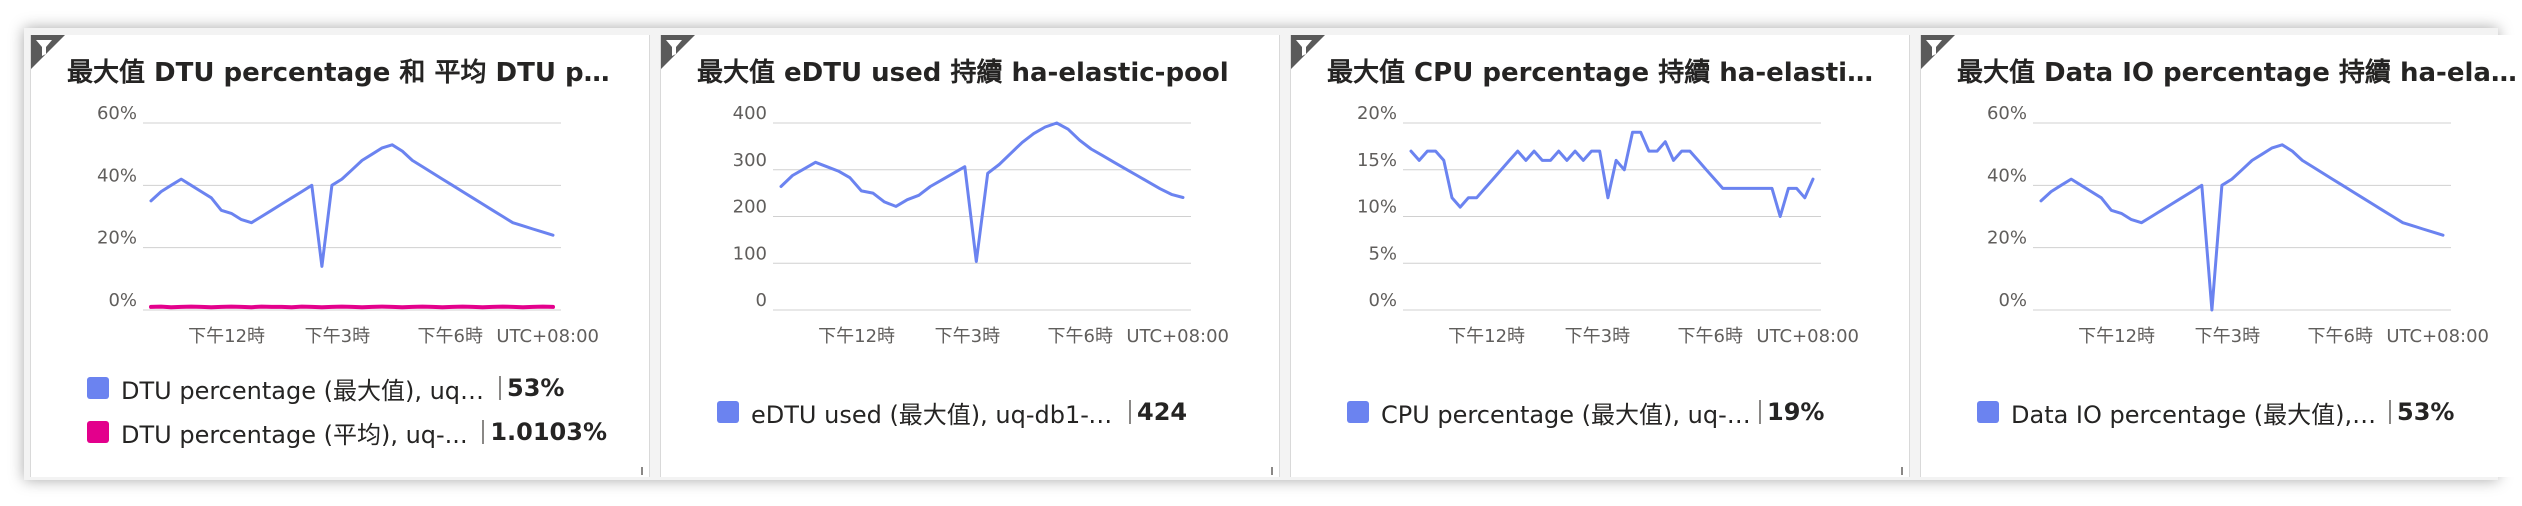 This screenshot has height=506, width=2522. I want to click on legend-value: 424, so click(1162, 412).